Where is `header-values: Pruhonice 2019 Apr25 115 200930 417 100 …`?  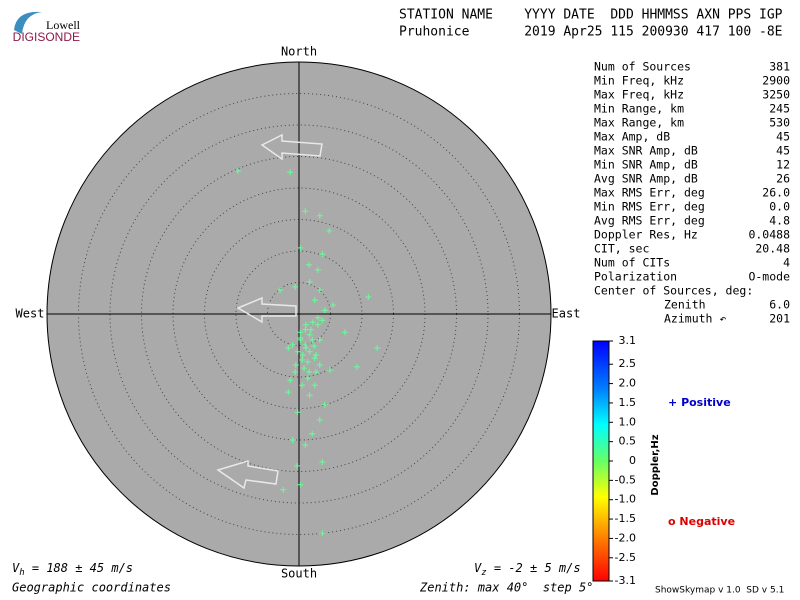 header-values: Pruhonice 2019 Apr25 115 200930 417 100 … is located at coordinates (591, 32).